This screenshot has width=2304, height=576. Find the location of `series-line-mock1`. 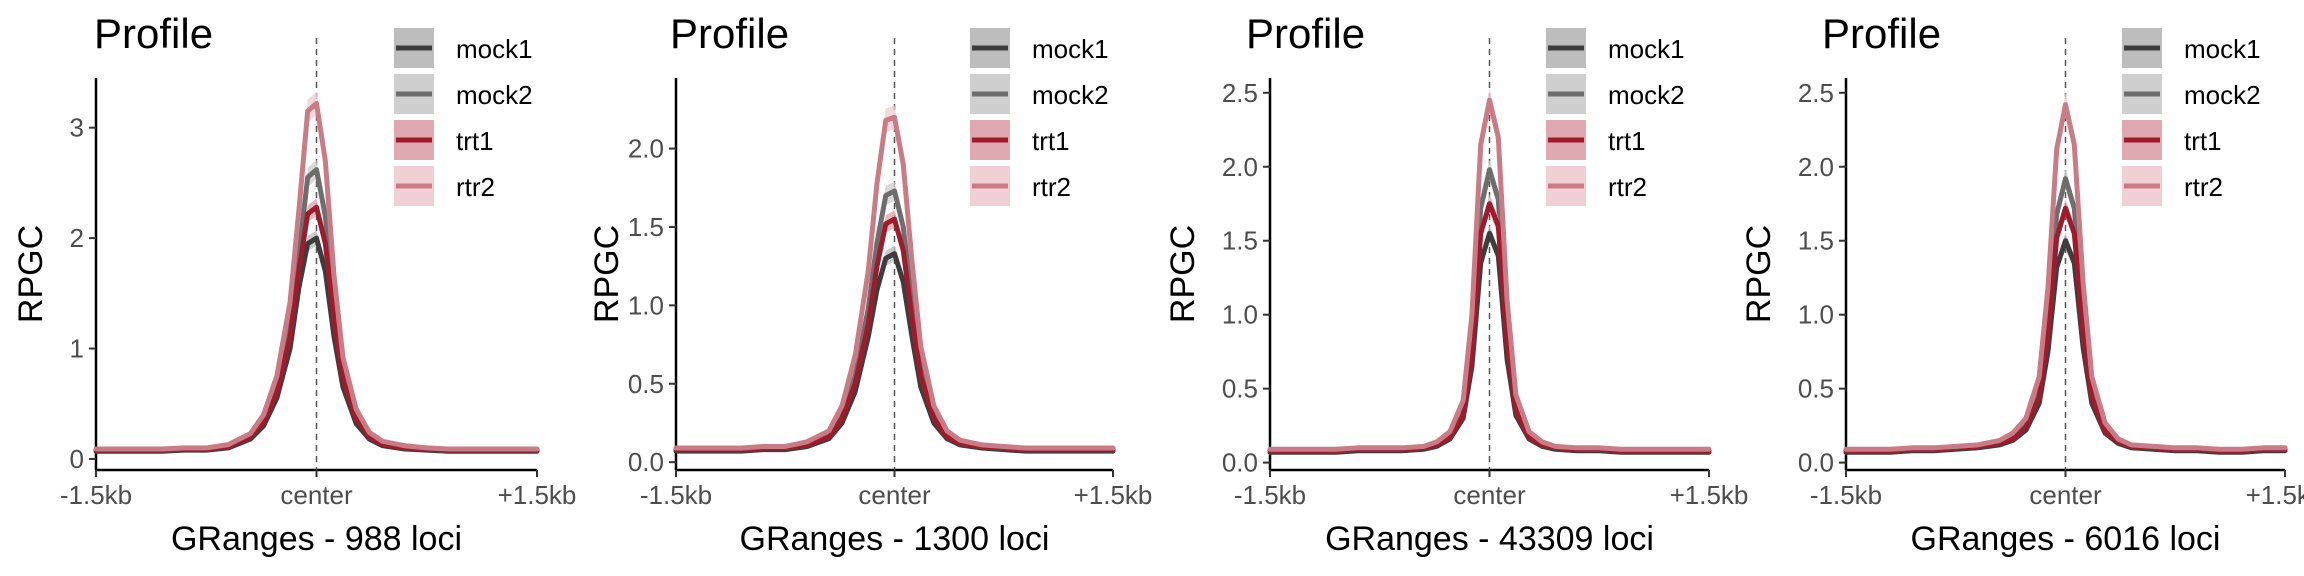

series-line-mock1 is located at coordinates (1489, 342).